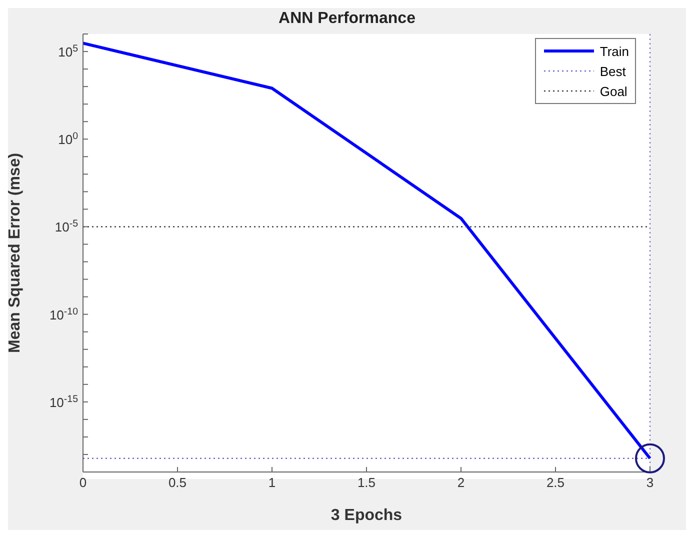 This screenshot has height=538, width=694. Describe the element at coordinates (366, 515) in the screenshot. I see `x-axis-title: 3 Epochs` at that location.